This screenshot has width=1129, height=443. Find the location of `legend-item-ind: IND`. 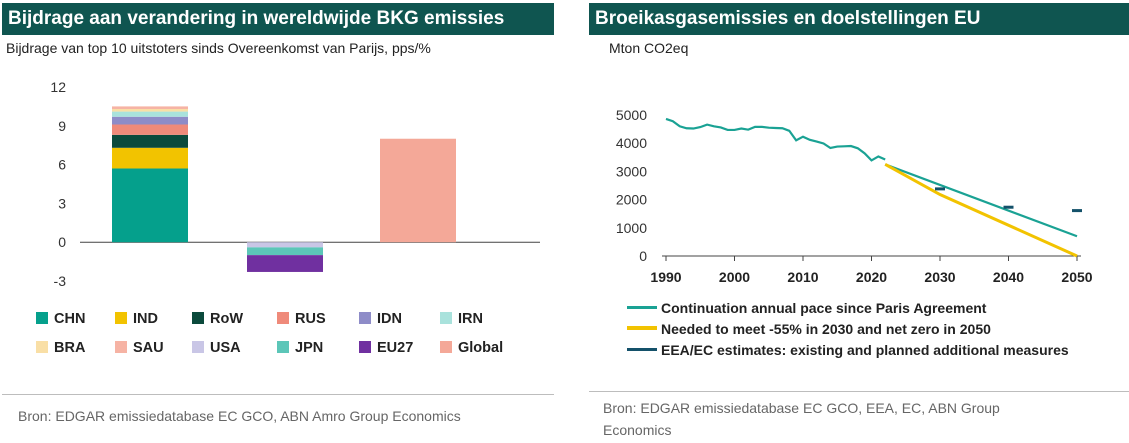

legend-item-ind: IND is located at coordinates (136, 319).